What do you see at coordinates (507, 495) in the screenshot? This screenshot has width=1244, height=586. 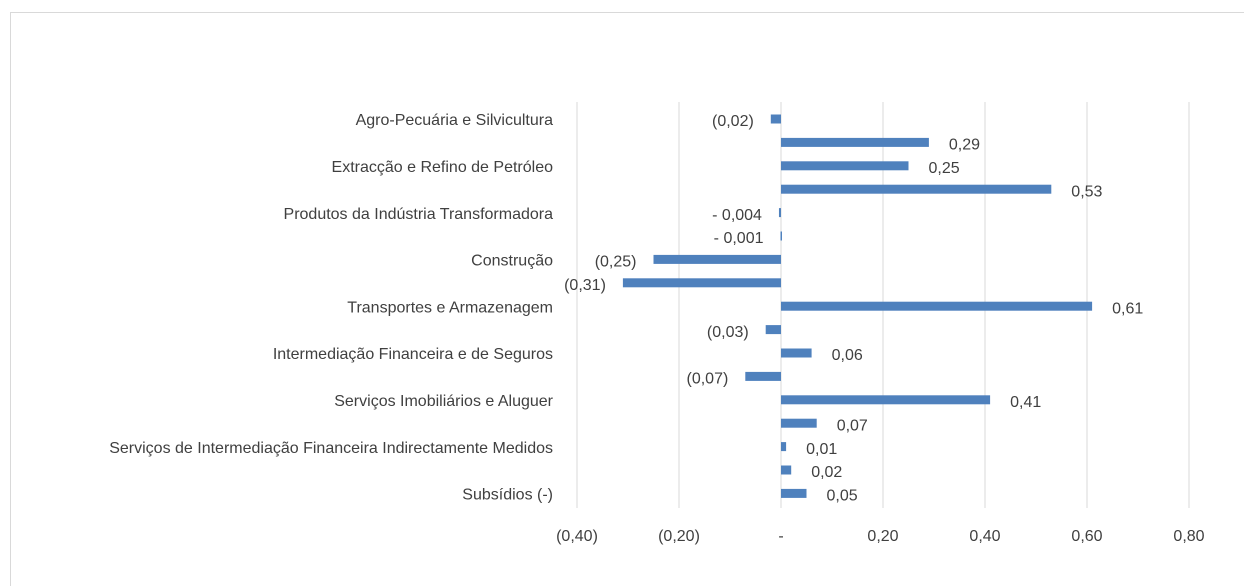 I see `y-tick-label: Subsídios (-)` at bounding box center [507, 495].